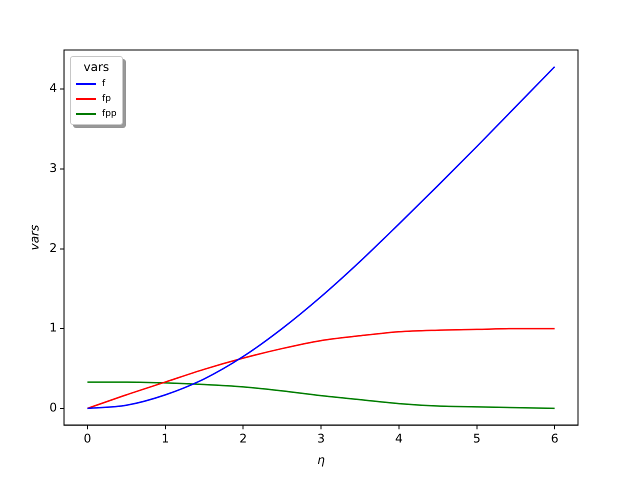 This screenshot has height=480, width=640. What do you see at coordinates (399, 439) in the screenshot?
I see `x-tick-label: 4` at bounding box center [399, 439].